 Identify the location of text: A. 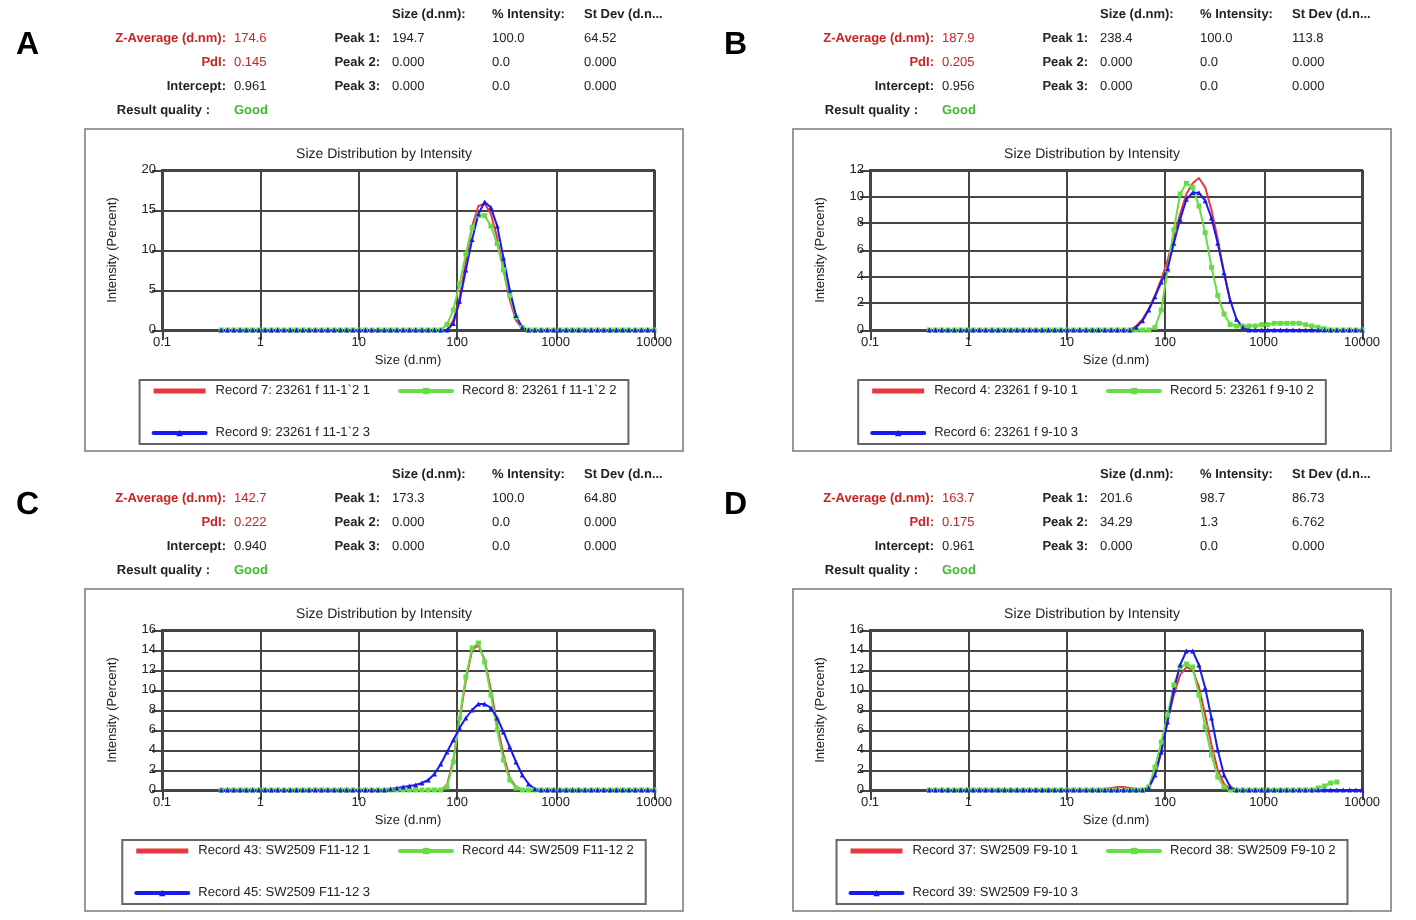
(28, 46).